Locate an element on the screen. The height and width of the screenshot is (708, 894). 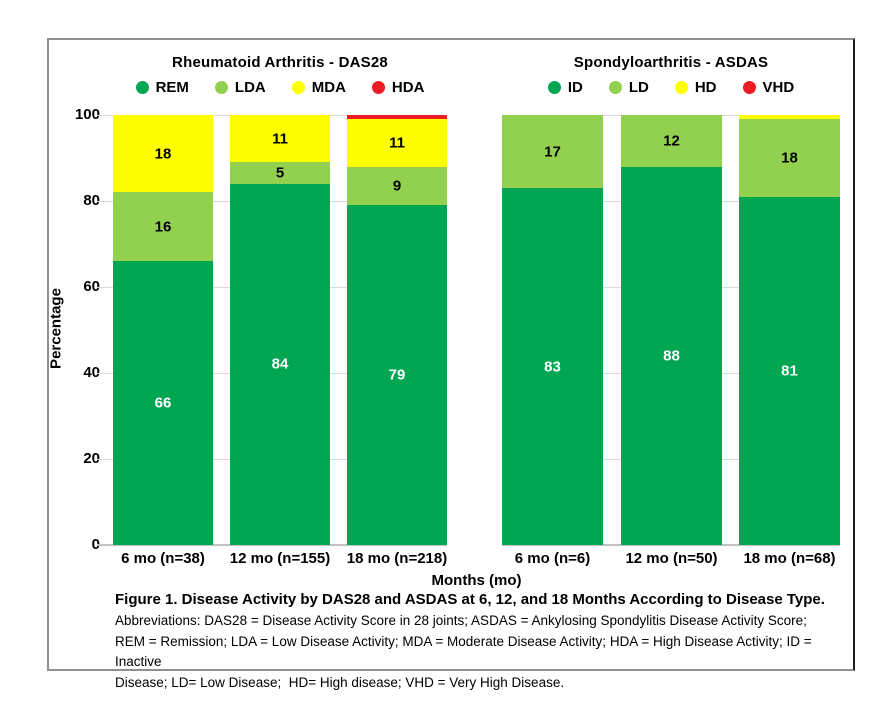
legend-label: LD is located at coordinates (638, 87).